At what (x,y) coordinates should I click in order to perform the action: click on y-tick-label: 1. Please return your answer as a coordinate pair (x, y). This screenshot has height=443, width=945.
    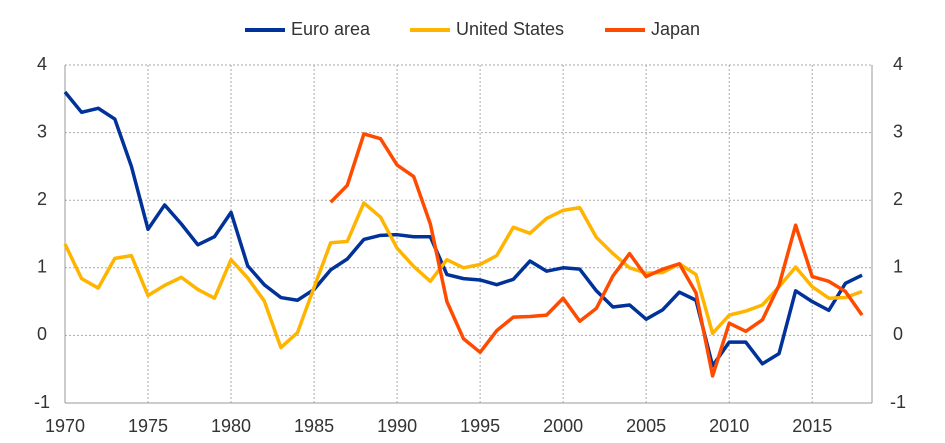
    Looking at the image, I should click on (42, 267).